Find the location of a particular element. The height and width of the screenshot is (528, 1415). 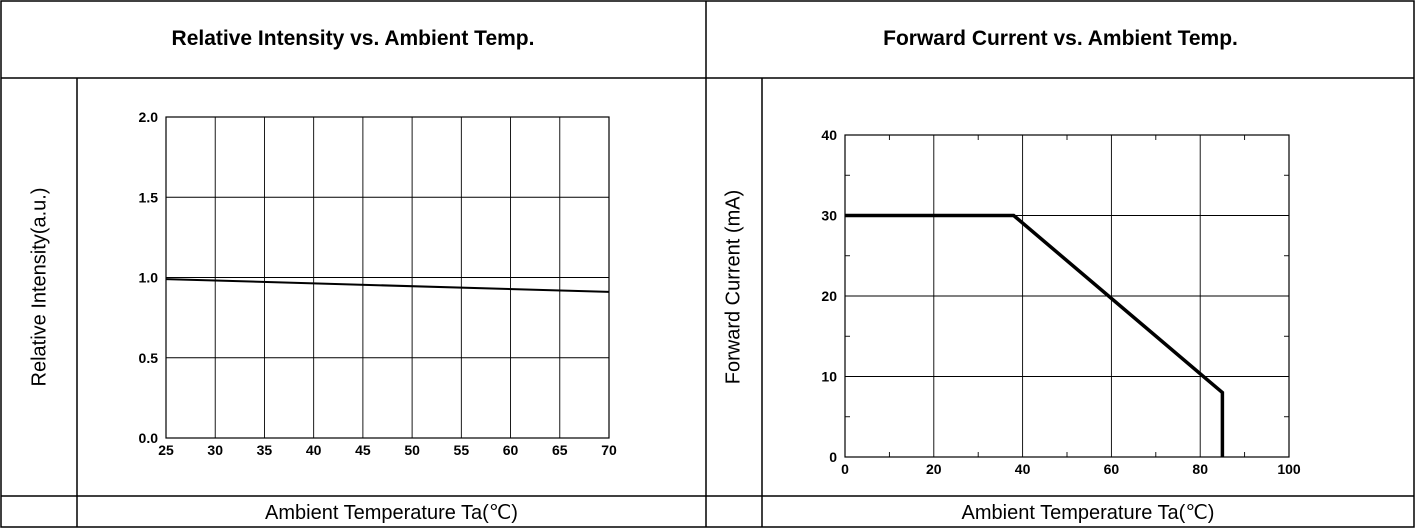

chart2-x-tick-label: 60 is located at coordinates (1112, 469).